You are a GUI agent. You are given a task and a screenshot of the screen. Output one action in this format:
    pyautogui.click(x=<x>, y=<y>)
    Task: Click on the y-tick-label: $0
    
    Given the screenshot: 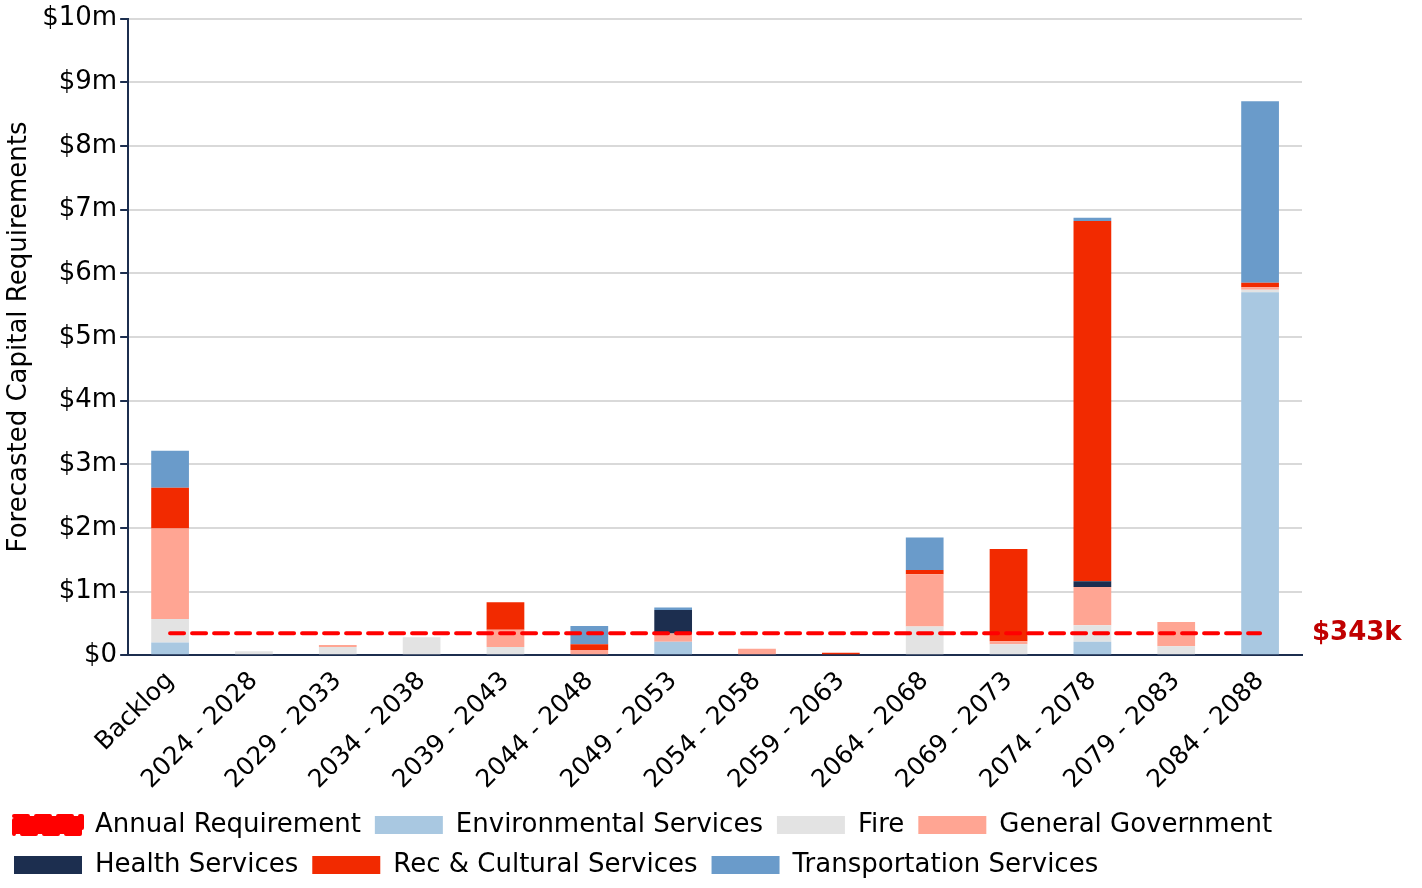 What is the action you would take?
    pyautogui.click(x=101, y=652)
    